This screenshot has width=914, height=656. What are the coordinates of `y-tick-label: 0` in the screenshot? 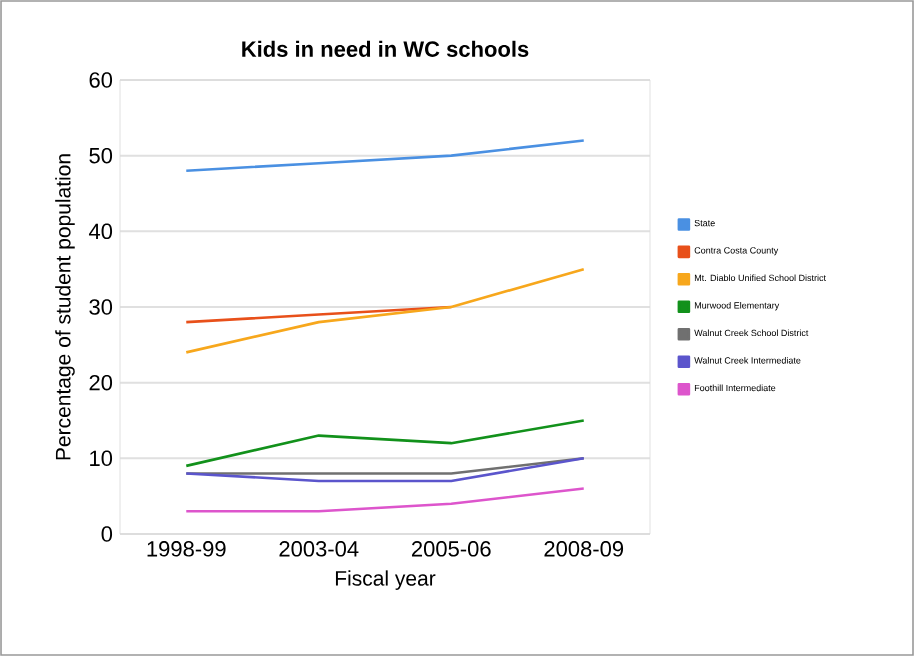 It's located at (107, 534).